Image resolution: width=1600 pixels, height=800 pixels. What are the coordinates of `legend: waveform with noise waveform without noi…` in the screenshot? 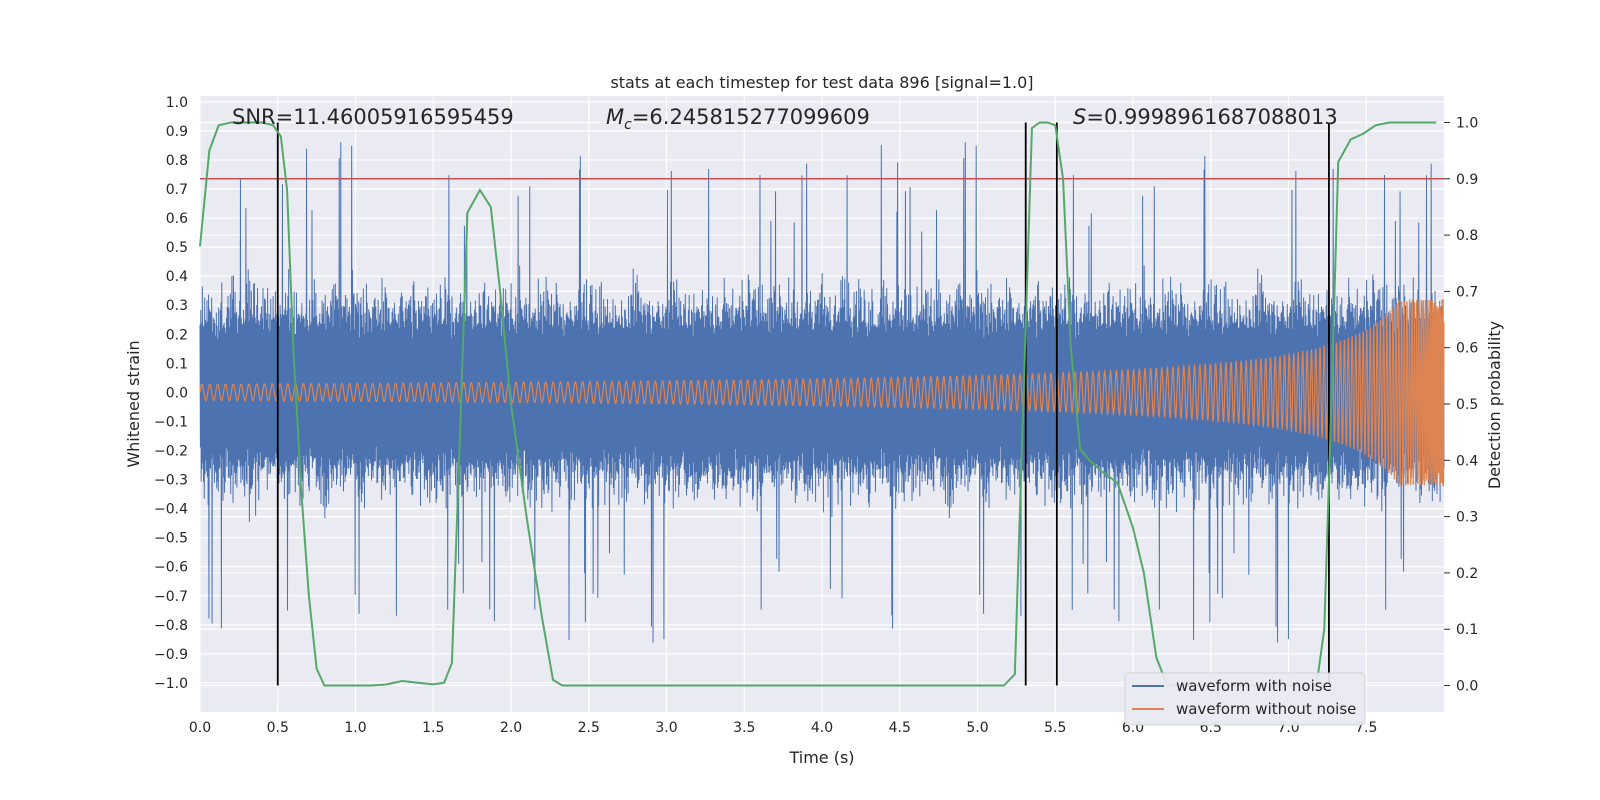 It's located at (1245, 699).